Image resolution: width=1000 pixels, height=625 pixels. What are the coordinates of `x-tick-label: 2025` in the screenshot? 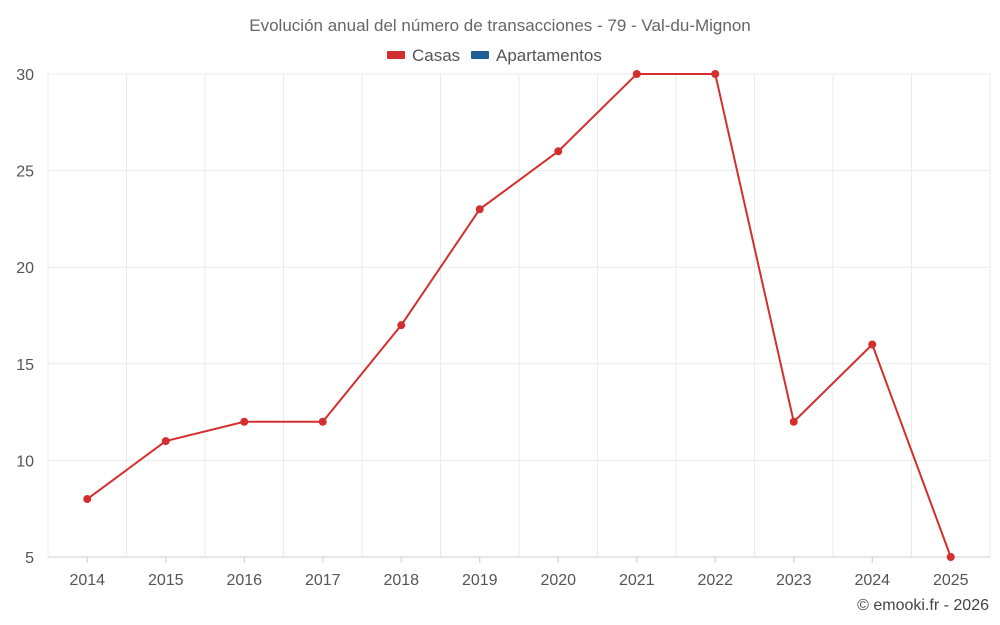 It's located at (951, 580).